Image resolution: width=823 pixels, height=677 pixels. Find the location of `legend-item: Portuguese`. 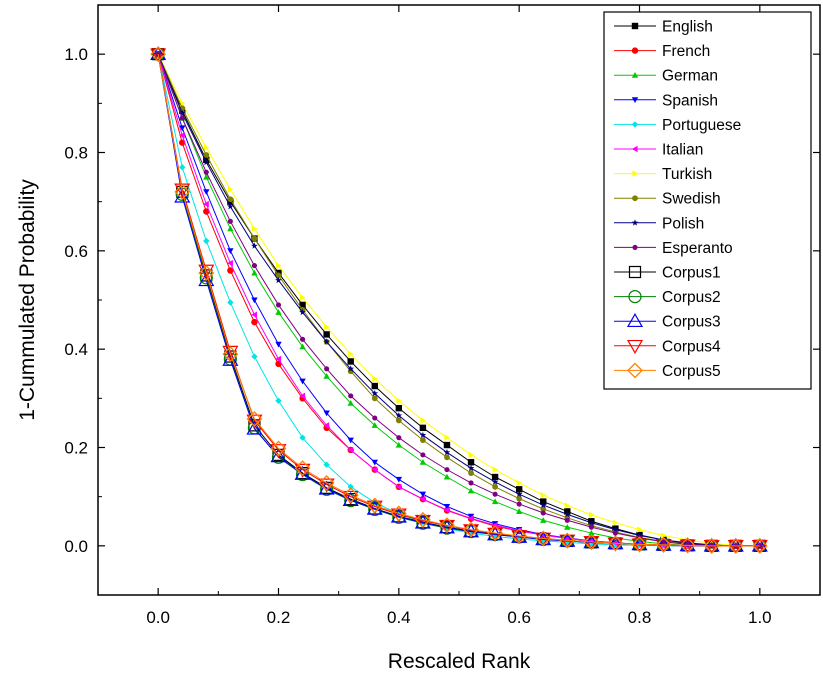

legend-item: Portuguese is located at coordinates (677, 125).